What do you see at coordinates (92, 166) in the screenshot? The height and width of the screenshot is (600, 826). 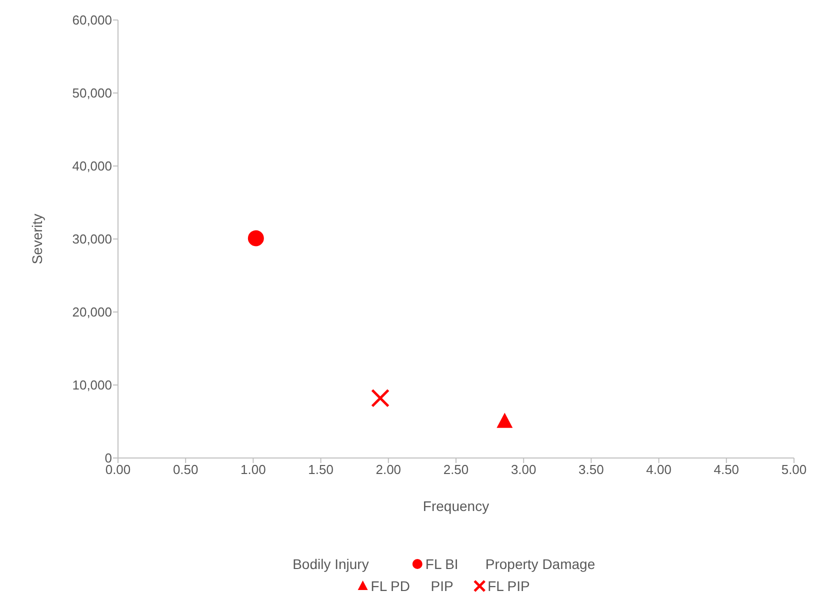 I see `y-tick-label: 40,000` at bounding box center [92, 166].